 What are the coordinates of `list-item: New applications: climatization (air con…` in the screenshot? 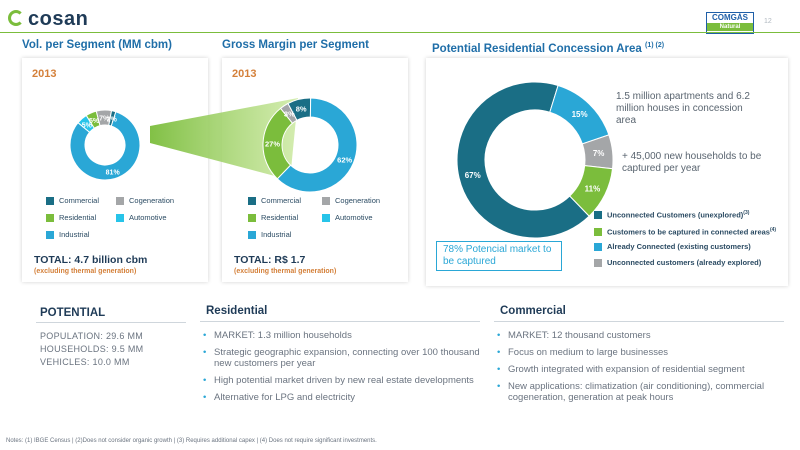 It's located at (645, 392).